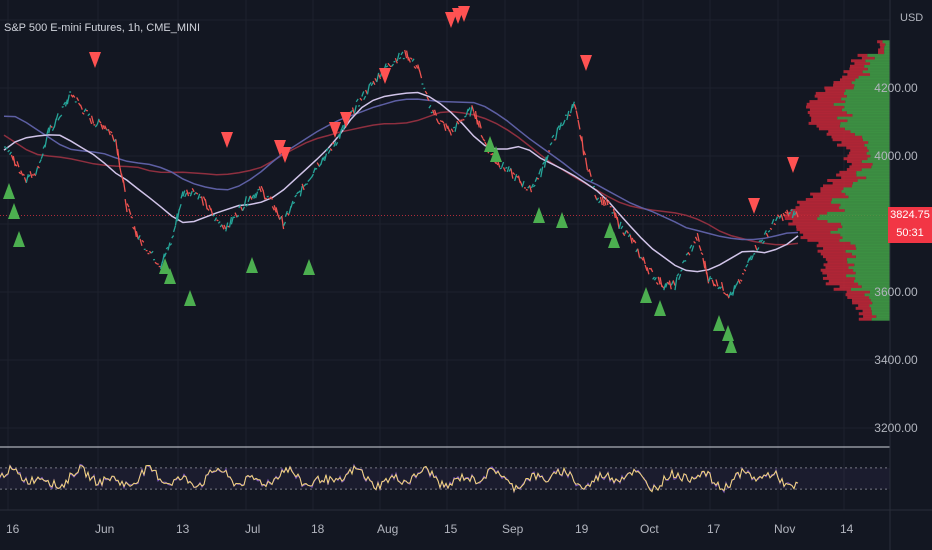 This screenshot has height=550, width=932. I want to click on price-label: 3200.00, so click(896, 428).